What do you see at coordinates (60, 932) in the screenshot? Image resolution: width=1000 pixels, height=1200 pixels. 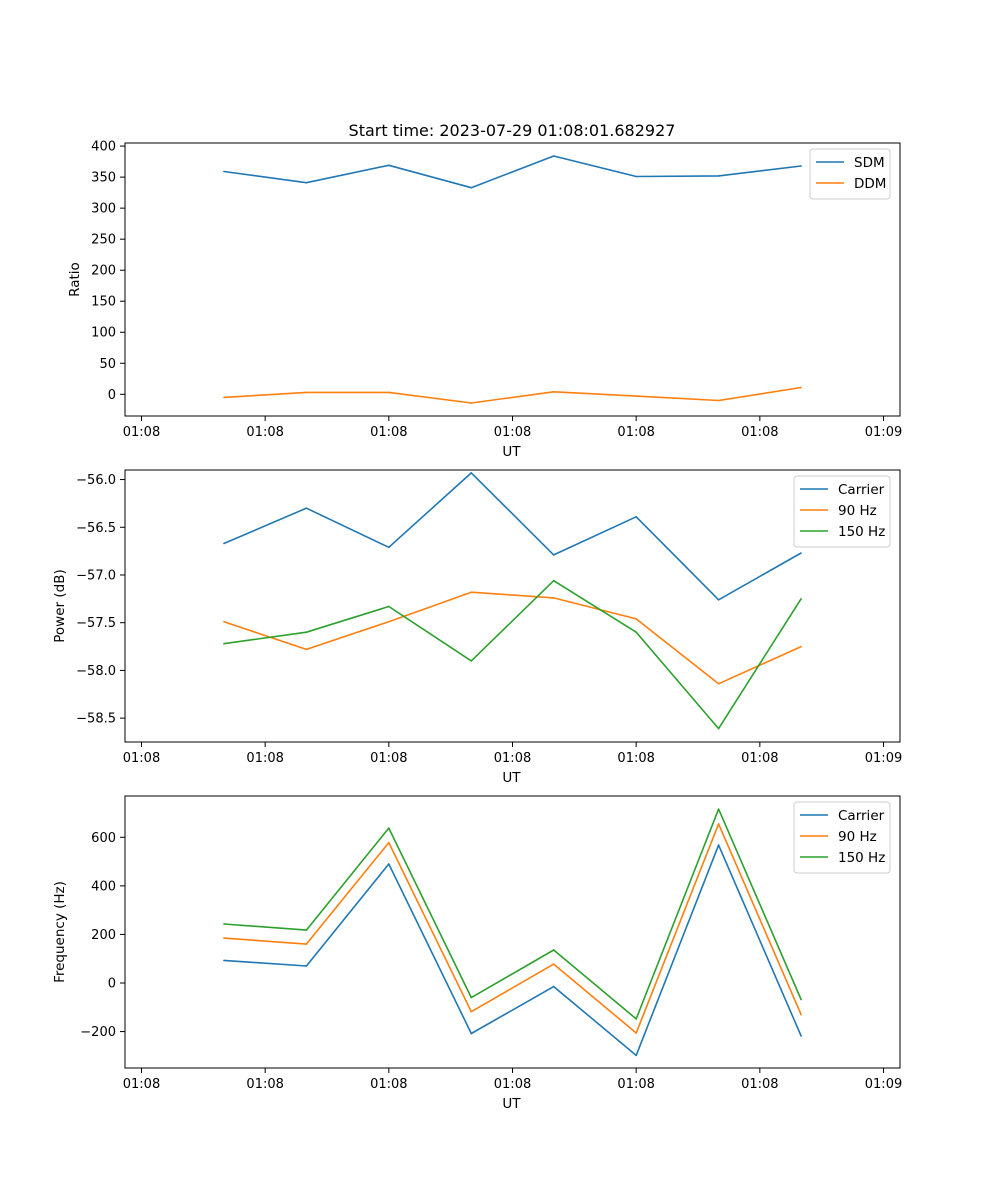 I see `y-axis-label: Frequency (Hz)` at bounding box center [60, 932].